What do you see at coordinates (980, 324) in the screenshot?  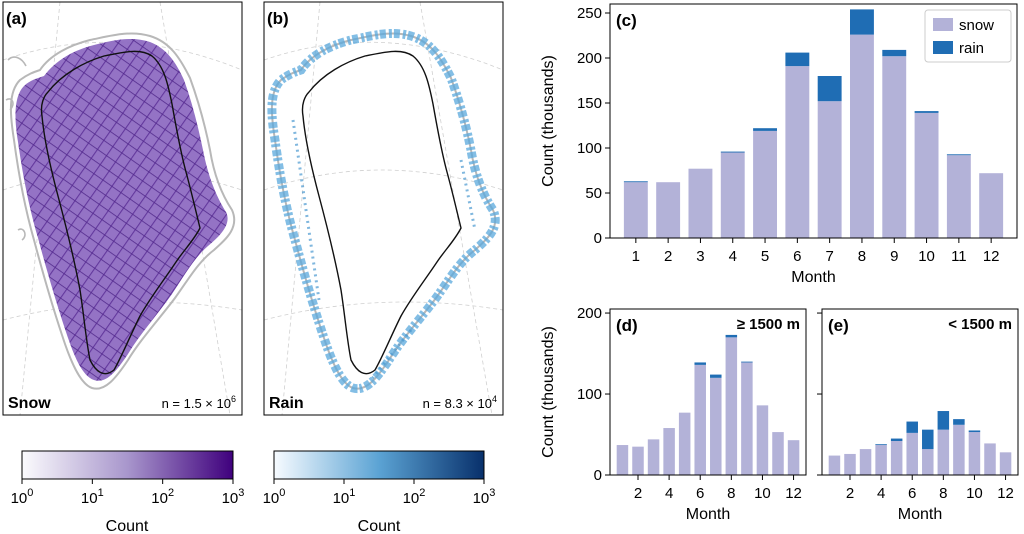 I see `panel-title: < 1500 m` at bounding box center [980, 324].